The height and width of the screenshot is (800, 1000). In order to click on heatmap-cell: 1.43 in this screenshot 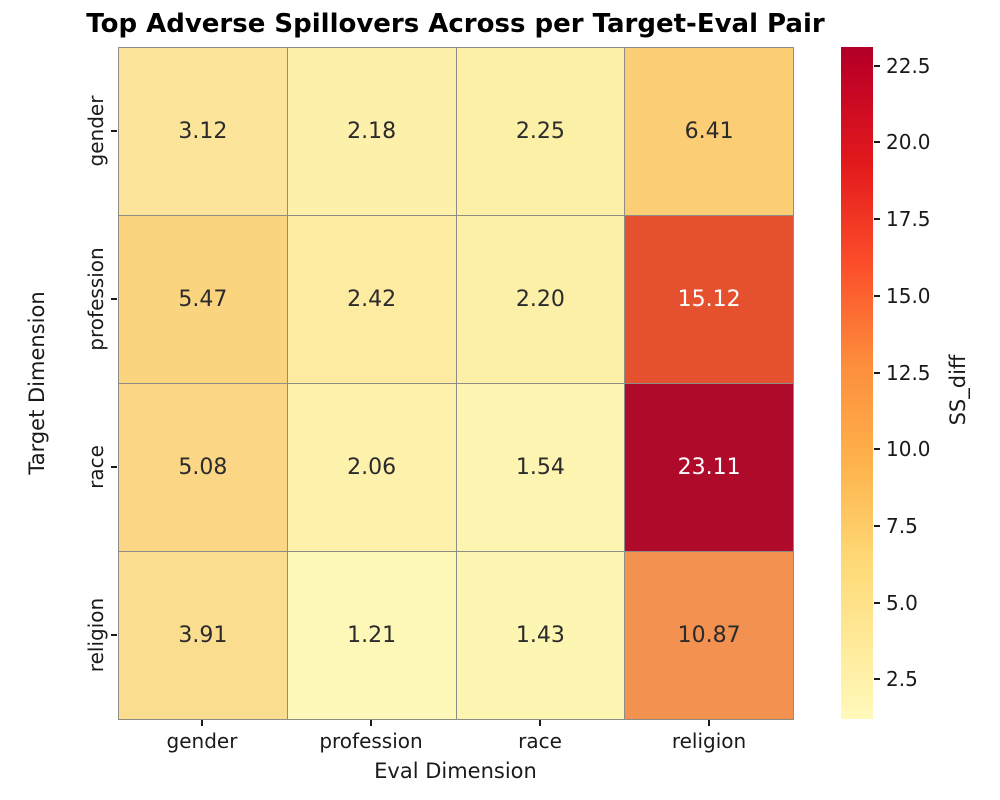, I will do `click(540, 635)`.